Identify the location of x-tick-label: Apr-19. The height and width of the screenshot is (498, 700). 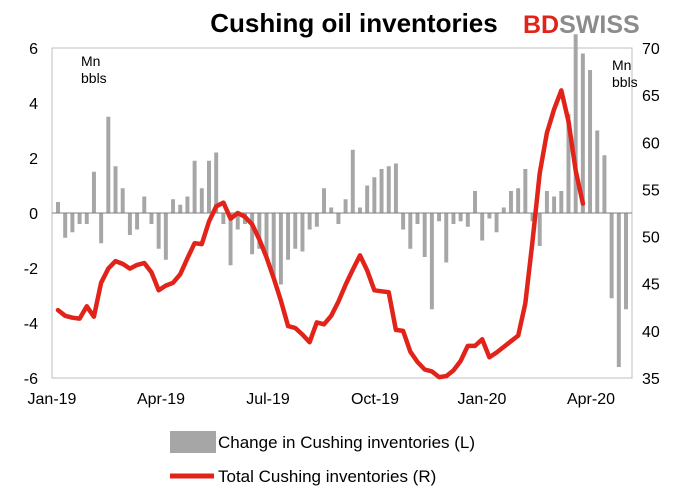
(161, 399).